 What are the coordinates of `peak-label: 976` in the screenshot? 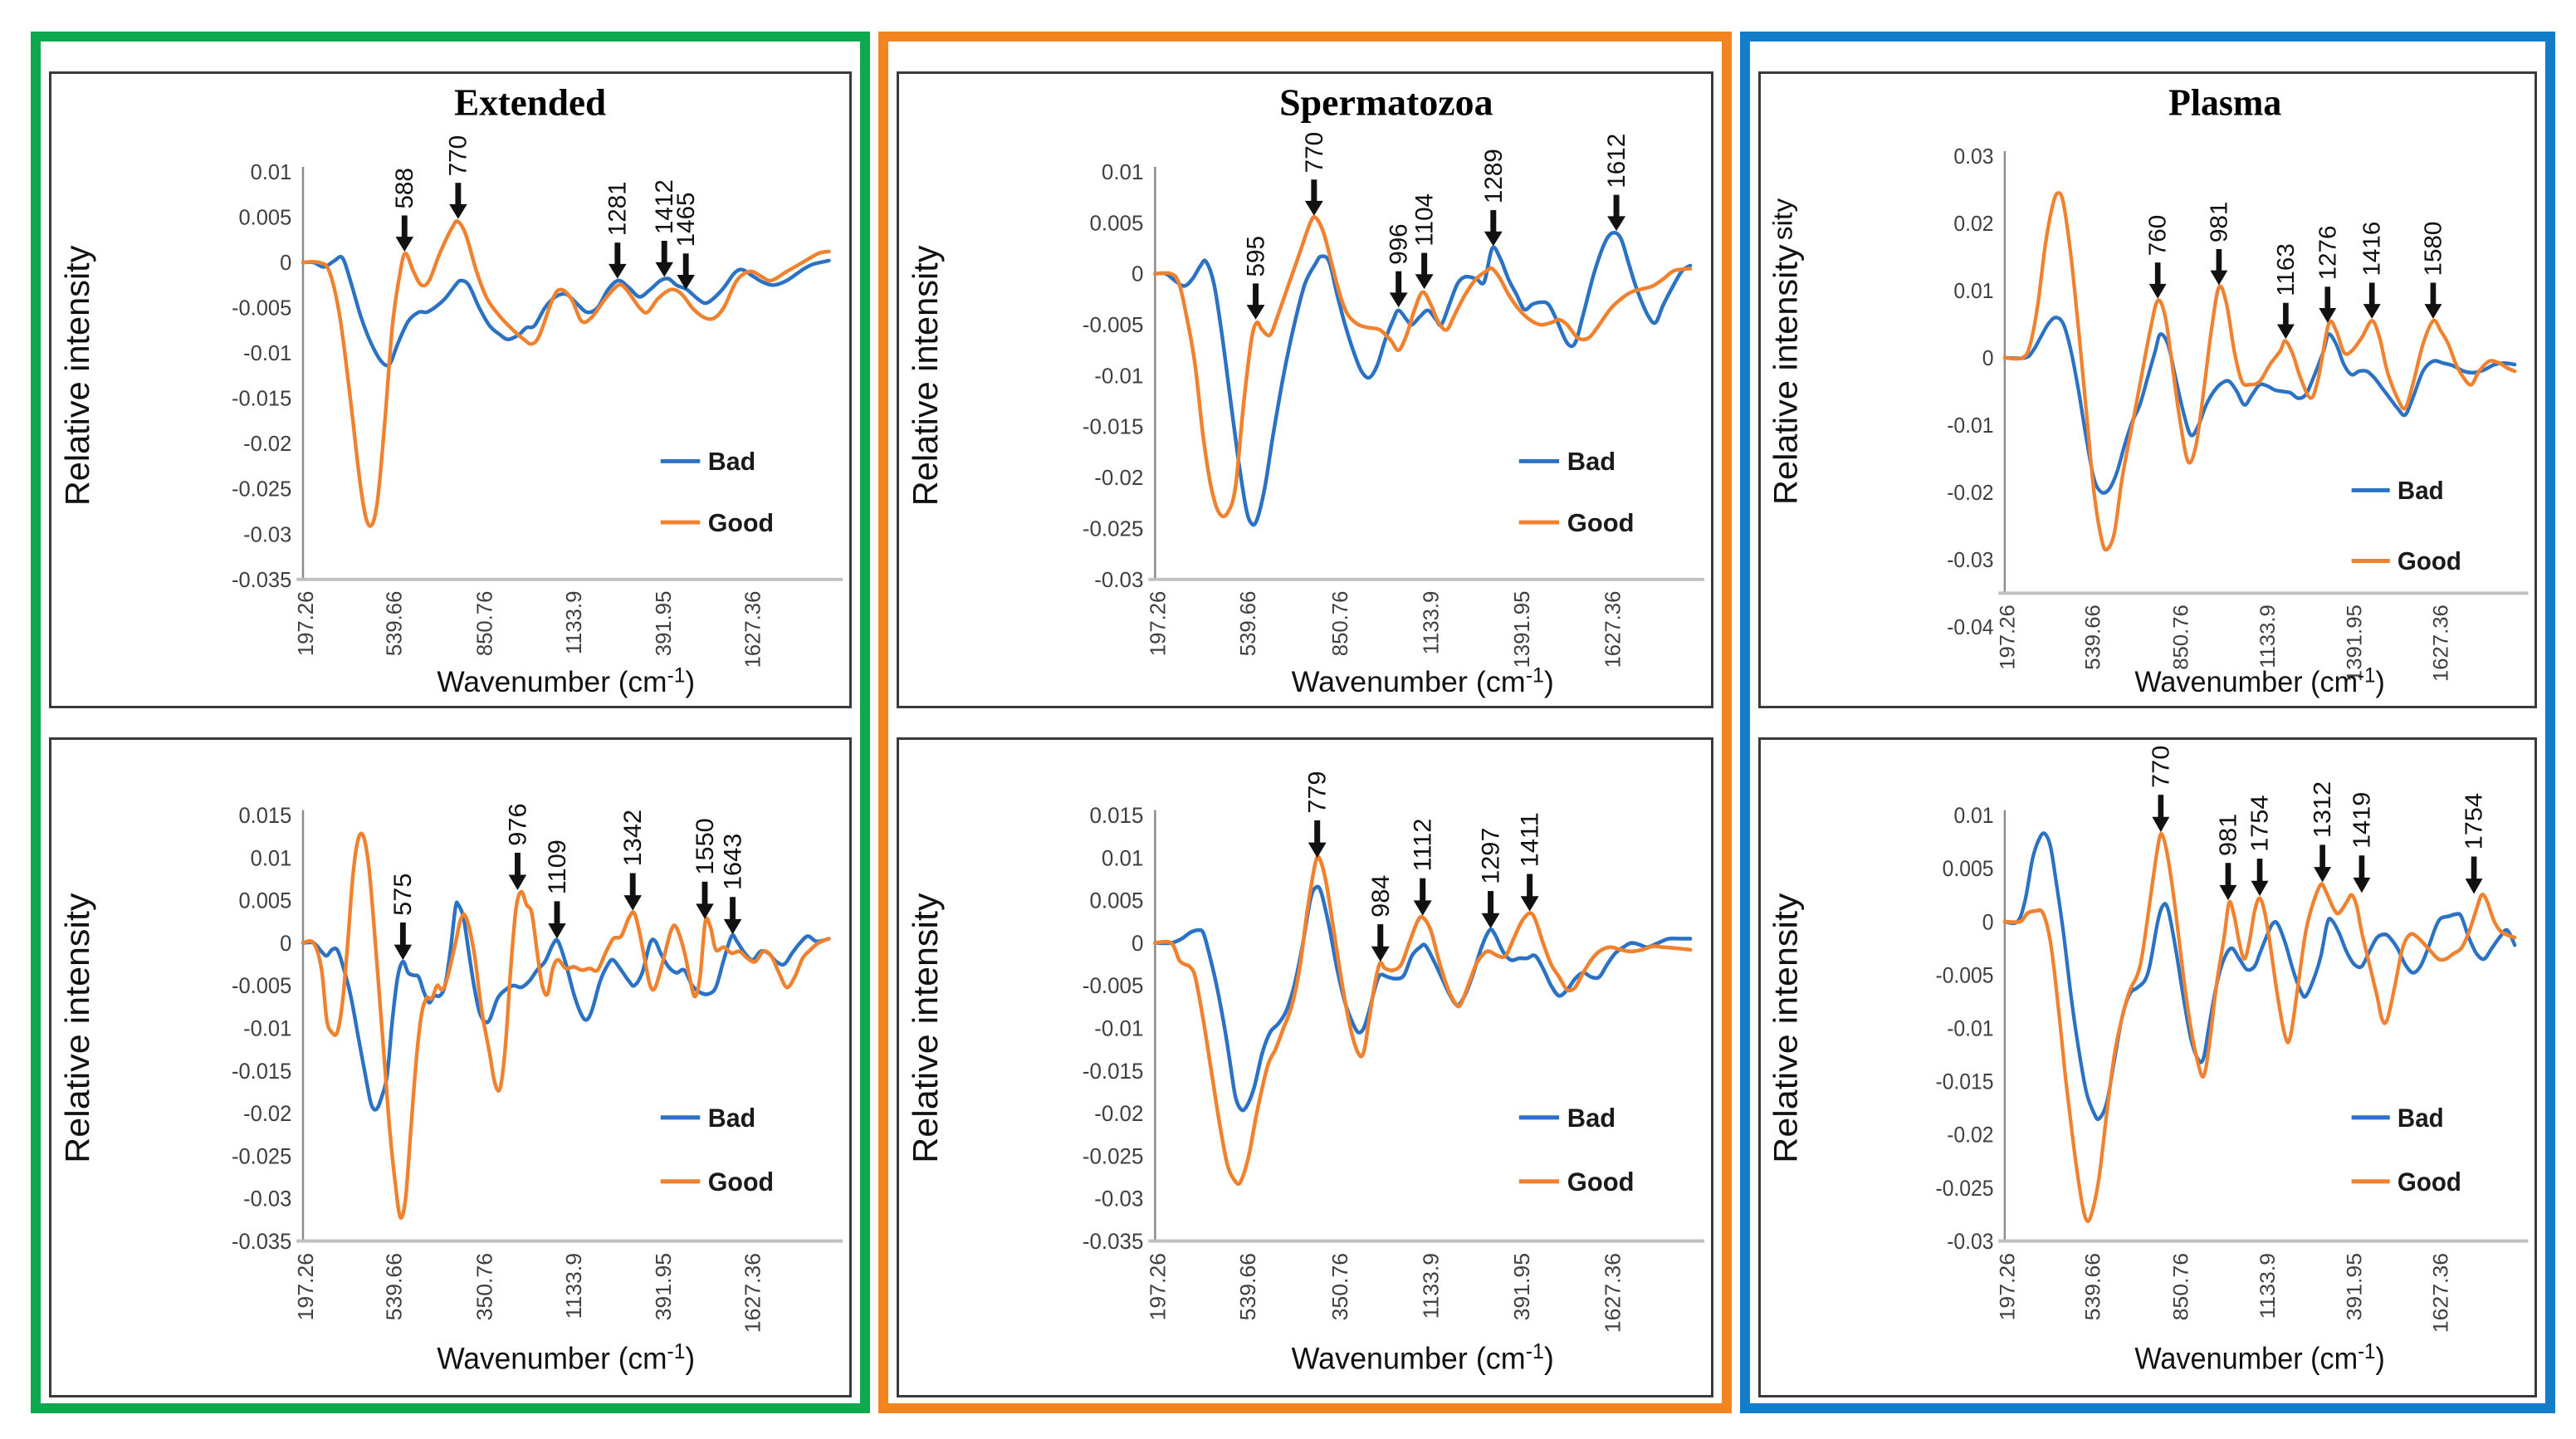 It's located at (518, 824).